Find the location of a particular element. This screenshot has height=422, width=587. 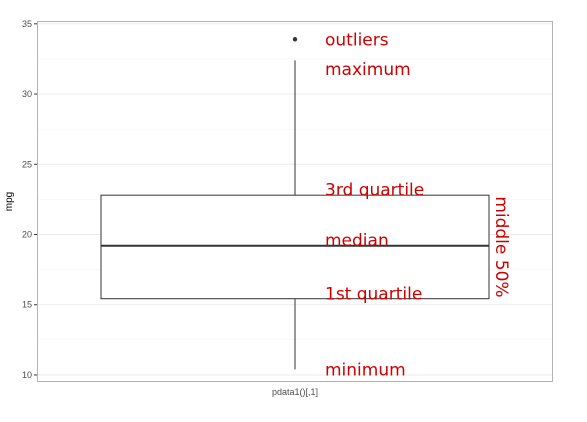

q1-annotation: 1st quartile is located at coordinates (373, 295).